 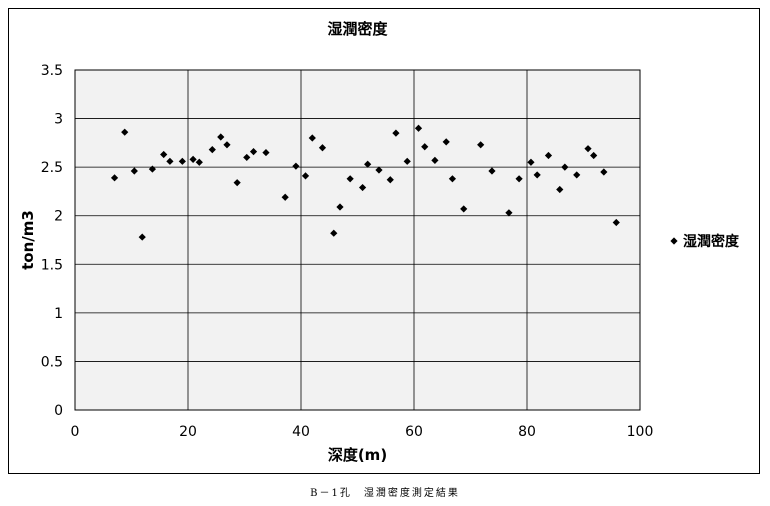 I want to click on y-axis-title: ton/m3, so click(x=28, y=240).